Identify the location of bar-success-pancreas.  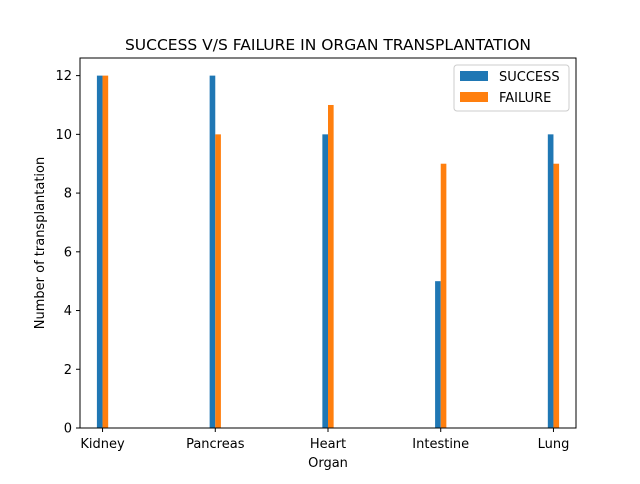
(212, 251).